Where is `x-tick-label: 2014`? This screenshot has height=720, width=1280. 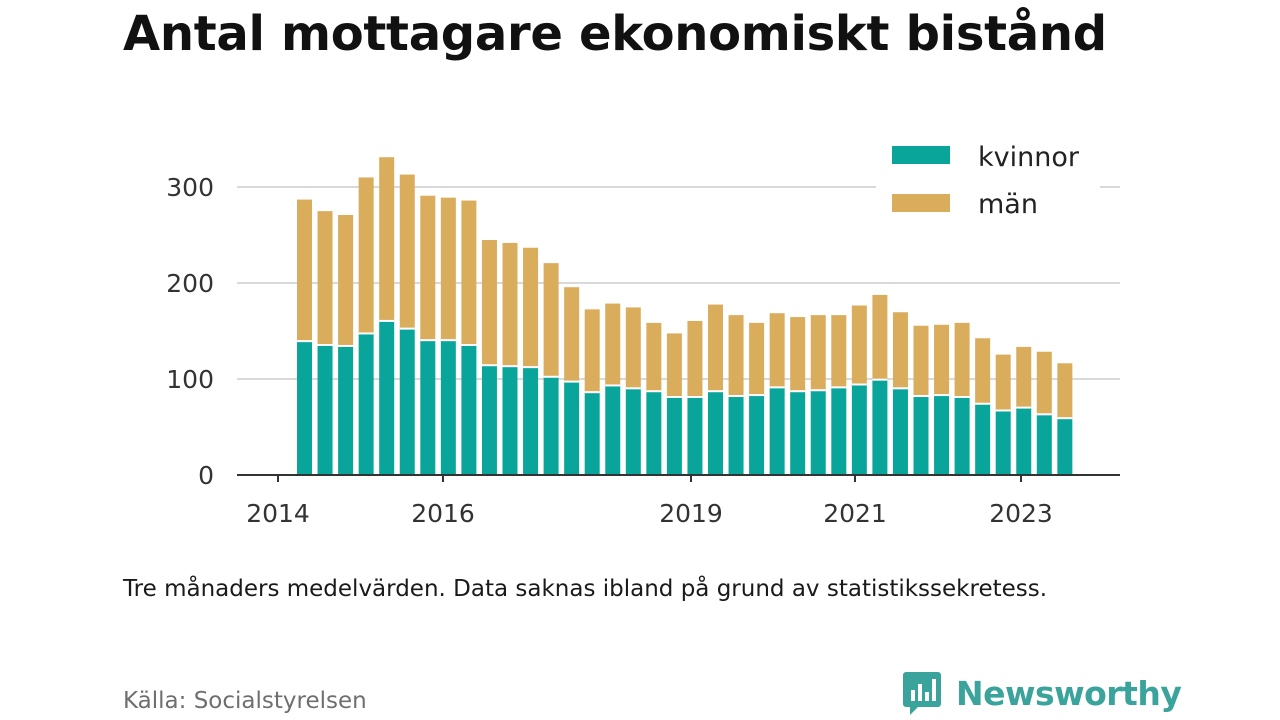 x-tick-label: 2014 is located at coordinates (278, 513).